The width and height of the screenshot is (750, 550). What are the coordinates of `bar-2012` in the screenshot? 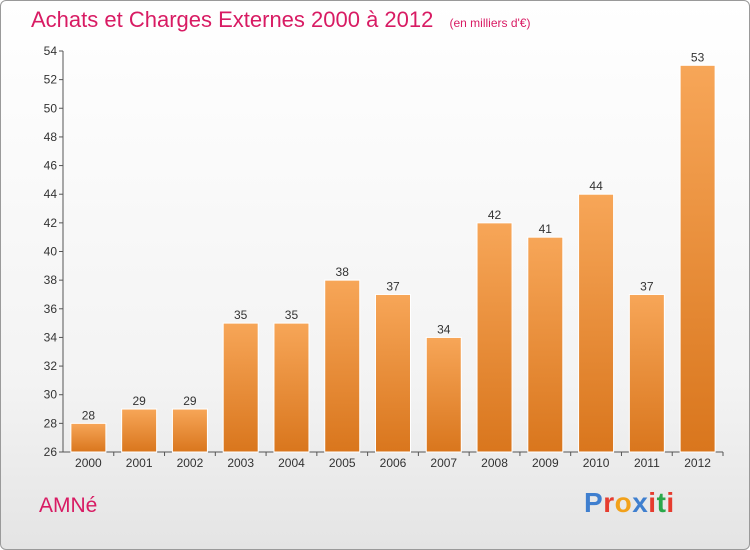 It's located at (697, 258).